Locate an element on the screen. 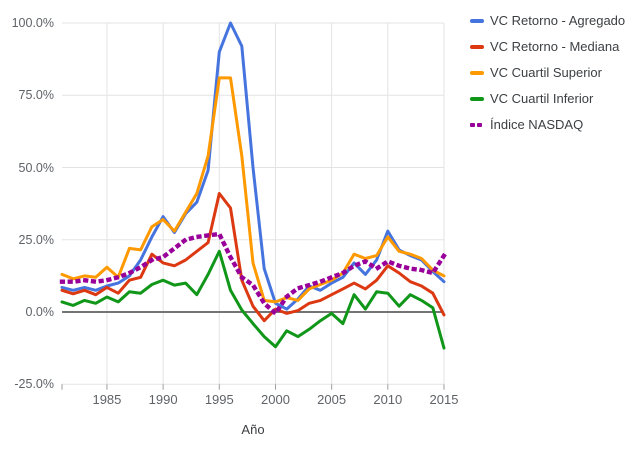 The image size is (643, 452). y-axis-label: -25.0% is located at coordinates (34, 384).